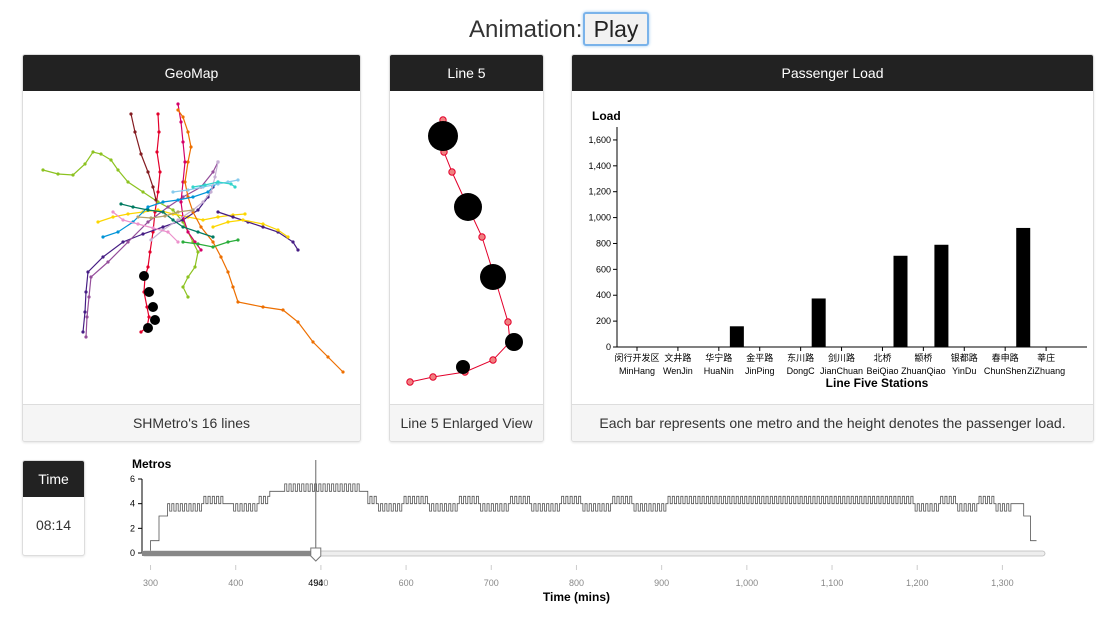 The width and height of the screenshot is (1118, 619). What do you see at coordinates (132, 504) in the screenshot?
I see `timeline-y-tick-label: 4` at bounding box center [132, 504].